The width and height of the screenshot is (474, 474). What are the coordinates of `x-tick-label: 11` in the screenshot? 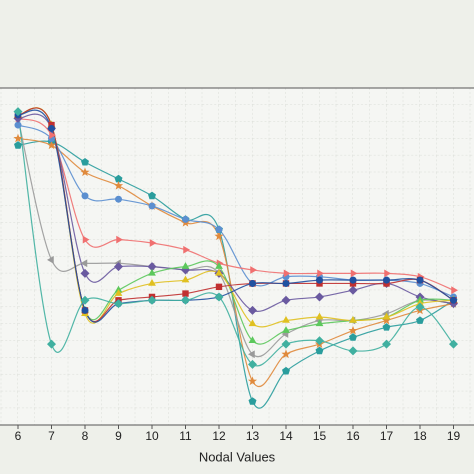 It's located at (185, 436).